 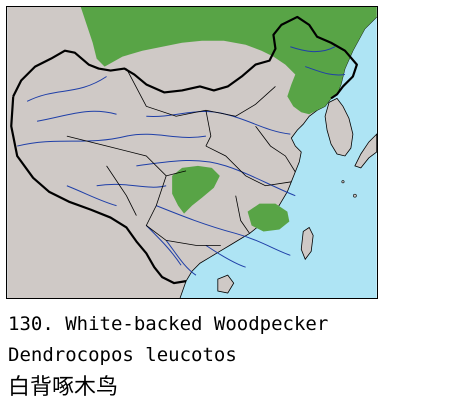 What do you see at coordinates (339, 127) in the screenshot?
I see `korean-peninsula` at bounding box center [339, 127].